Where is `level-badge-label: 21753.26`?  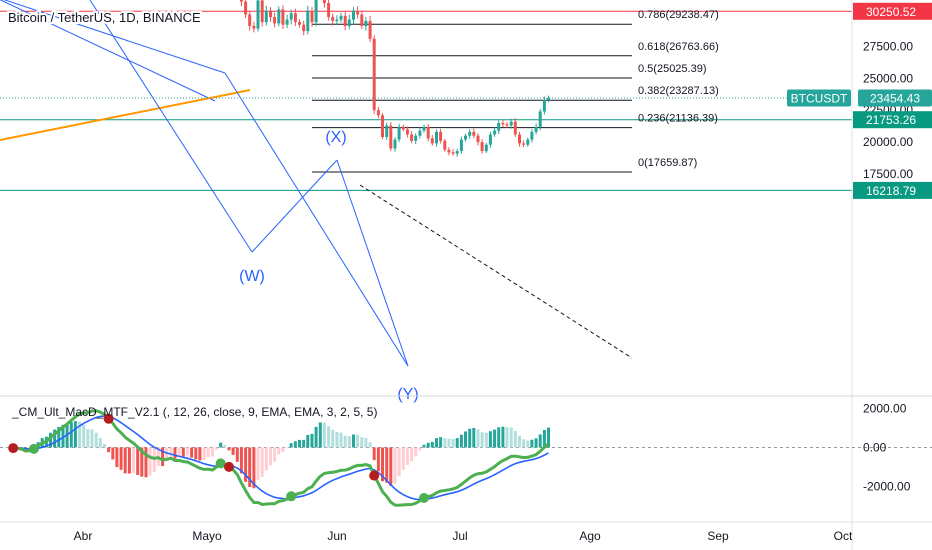
level-badge-label: 21753.26 is located at coordinates (891, 120).